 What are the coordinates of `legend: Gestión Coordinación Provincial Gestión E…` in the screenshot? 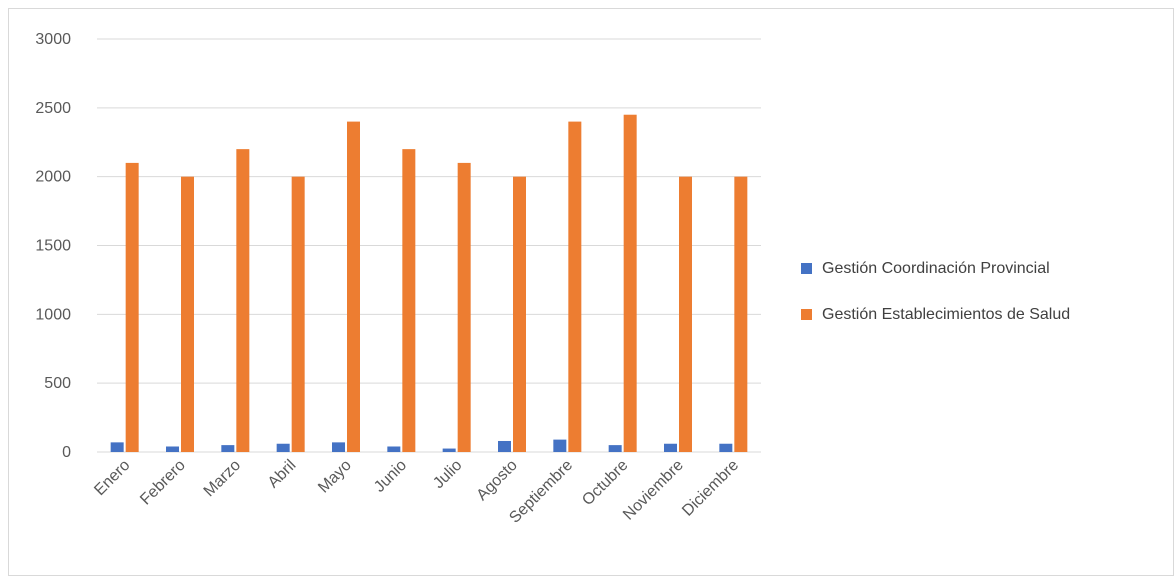 It's located at (935, 291).